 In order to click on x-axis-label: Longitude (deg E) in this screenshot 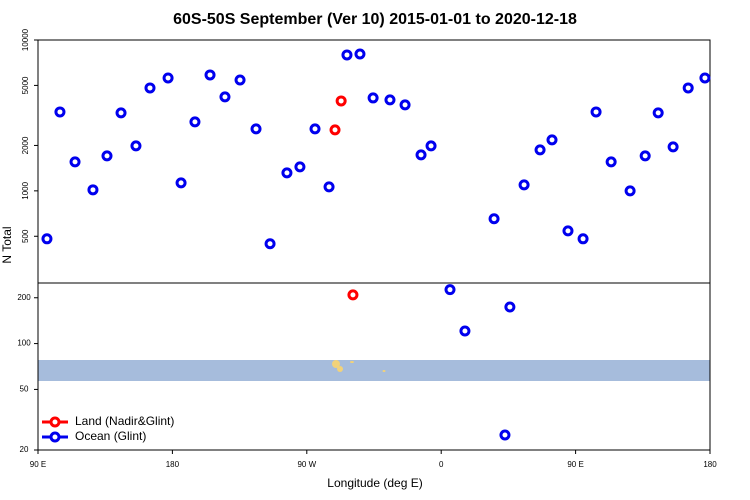, I will do `click(374, 483)`.